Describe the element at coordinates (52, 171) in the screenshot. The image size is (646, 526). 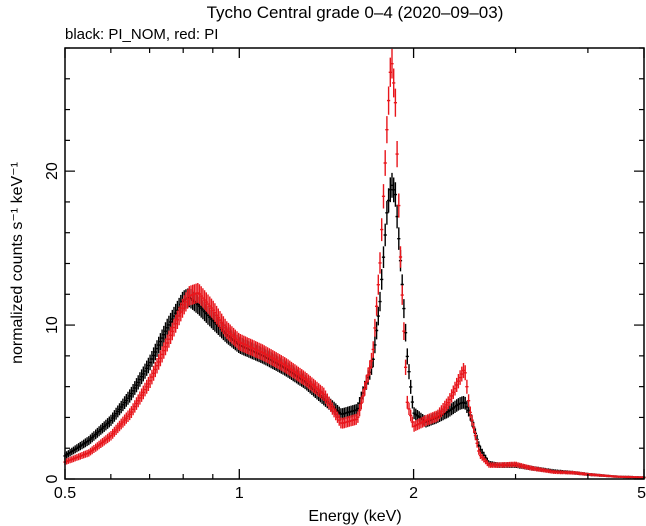
I see `y-tick-label: 20` at that location.